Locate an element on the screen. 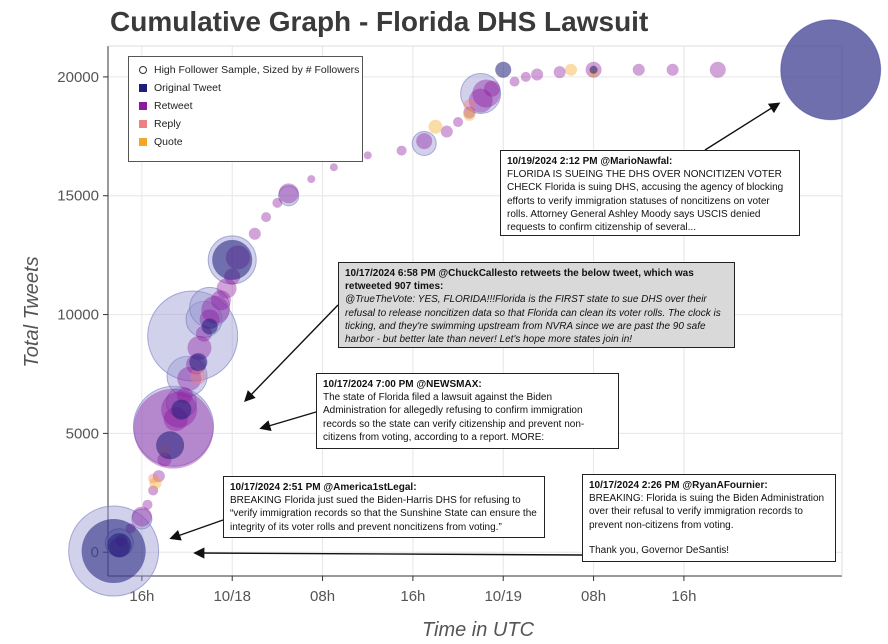 The height and width of the screenshot is (644, 888). y-tick-label: 20000 is located at coordinates (78, 77).